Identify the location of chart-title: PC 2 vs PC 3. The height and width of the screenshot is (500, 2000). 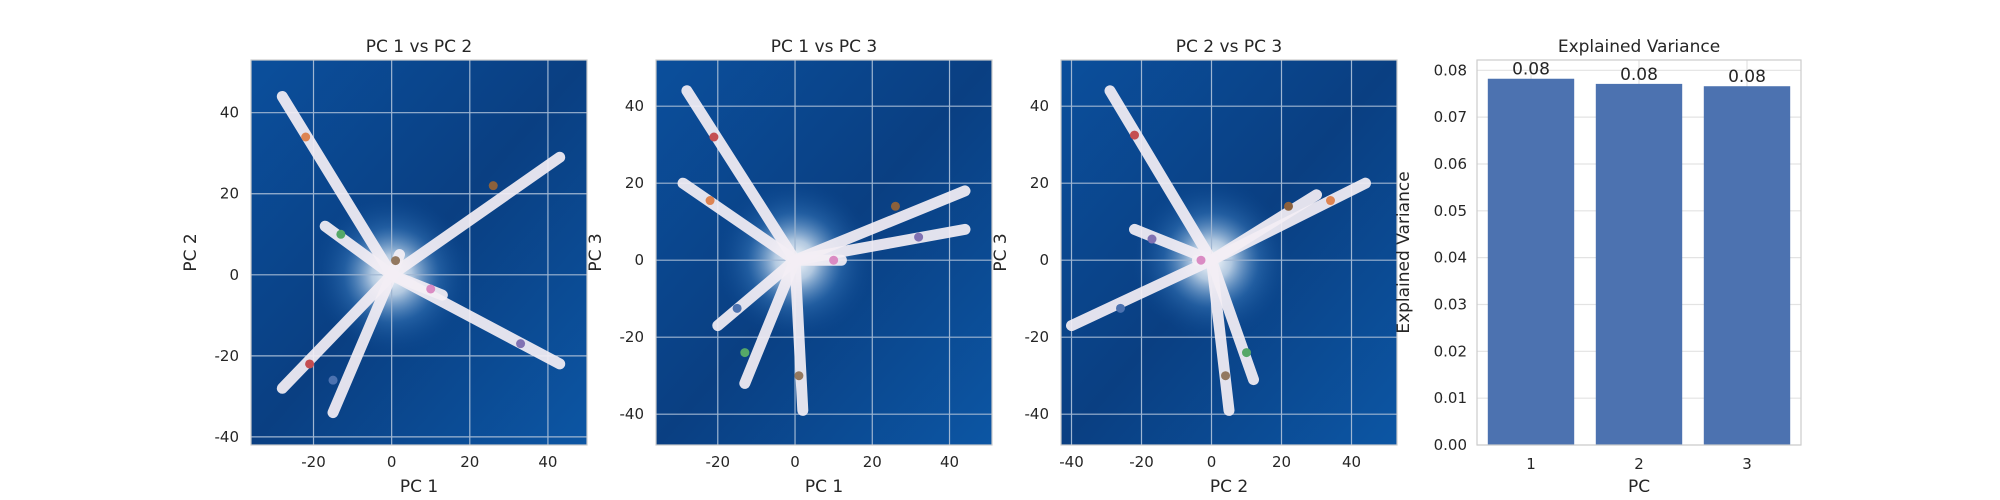
(1229, 47).